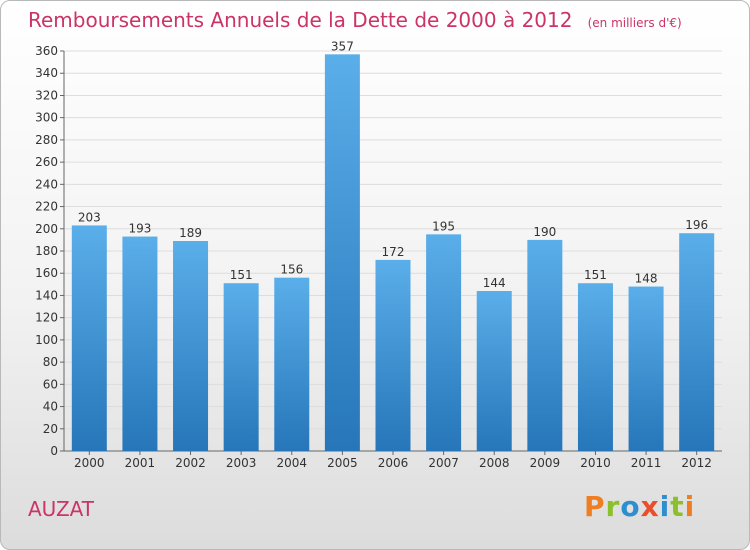 This screenshot has height=550, width=750. Describe the element at coordinates (634, 23) in the screenshot. I see `unit-label: (en milliers d'€)` at that location.